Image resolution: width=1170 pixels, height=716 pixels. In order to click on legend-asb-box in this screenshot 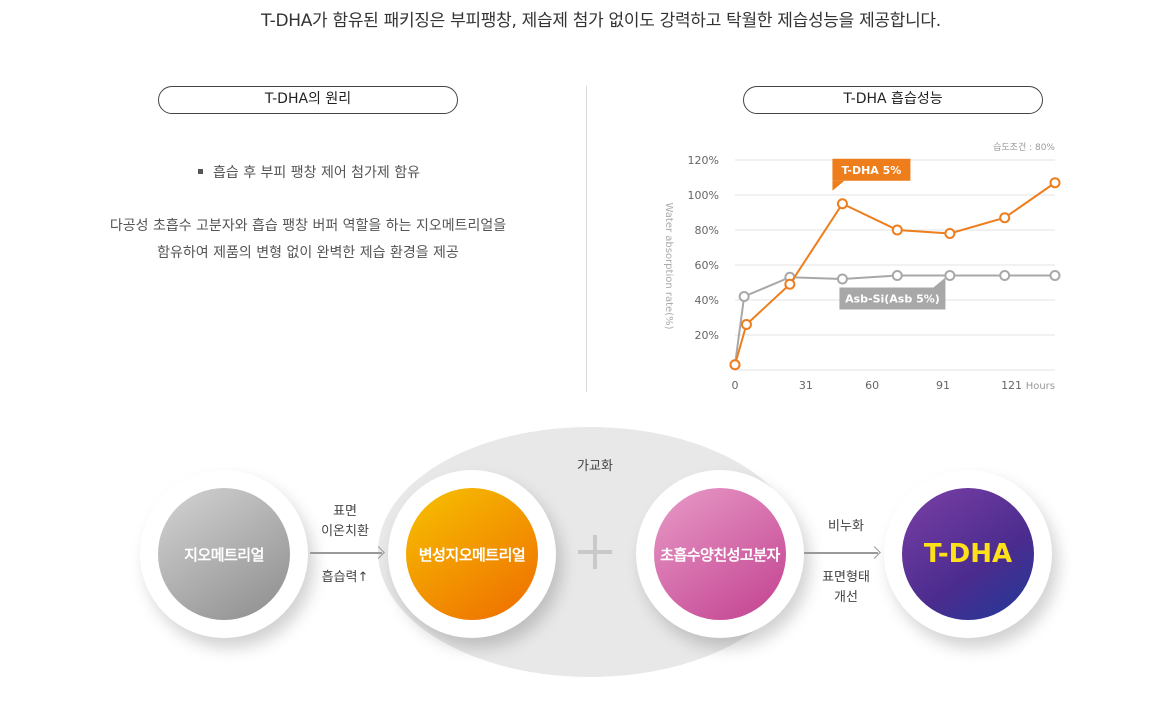, I will do `click(892, 298)`.